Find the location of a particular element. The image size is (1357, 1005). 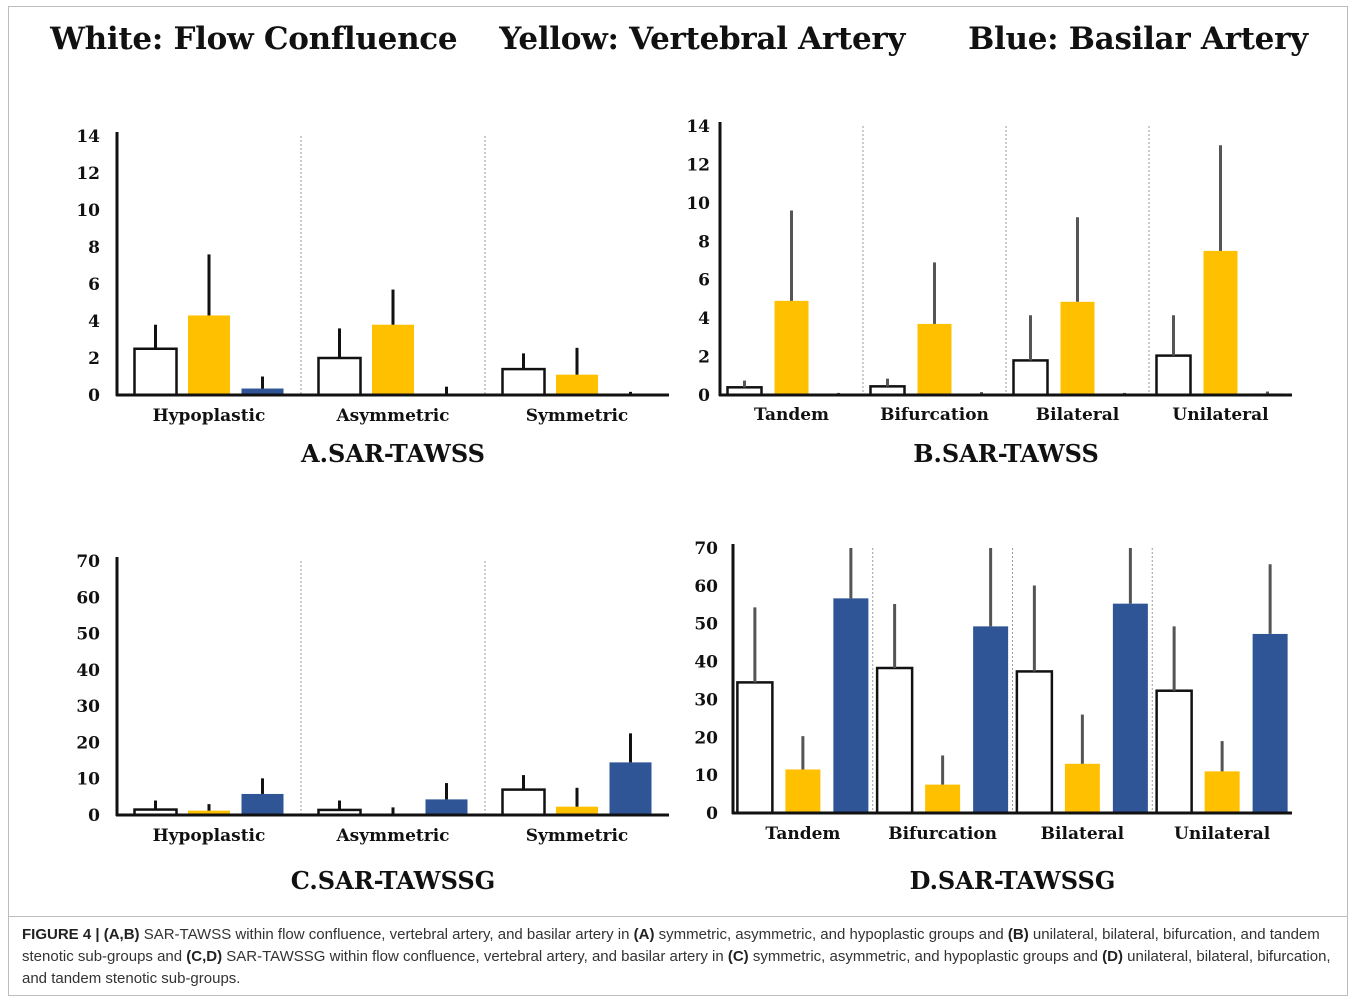

chart-title: B.SAR-TAWSS is located at coordinates (1006, 453).